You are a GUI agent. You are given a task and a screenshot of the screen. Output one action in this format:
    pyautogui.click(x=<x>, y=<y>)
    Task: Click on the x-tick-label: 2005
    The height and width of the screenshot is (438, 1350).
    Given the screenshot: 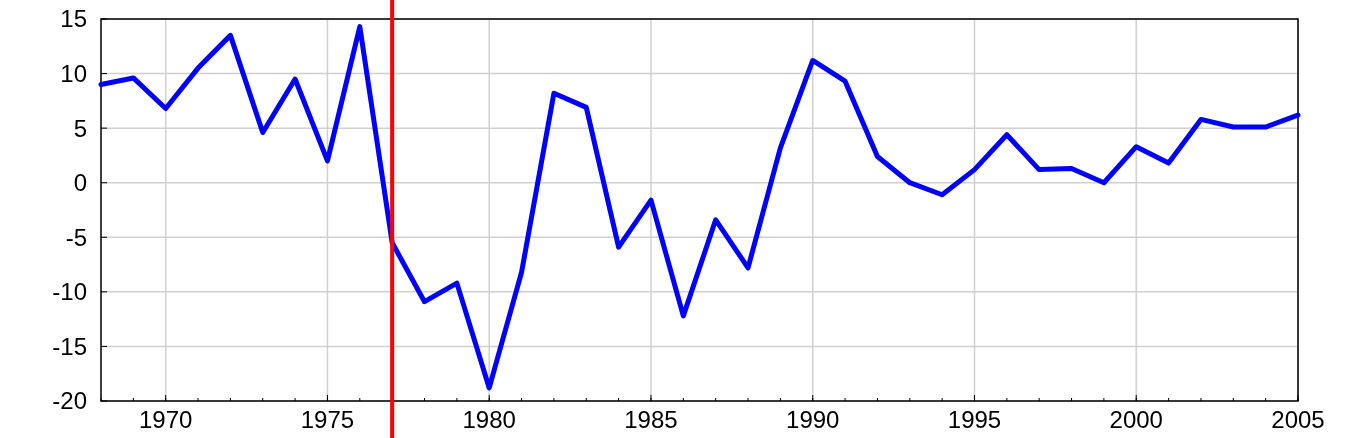 What is the action you would take?
    pyautogui.click(x=1298, y=419)
    